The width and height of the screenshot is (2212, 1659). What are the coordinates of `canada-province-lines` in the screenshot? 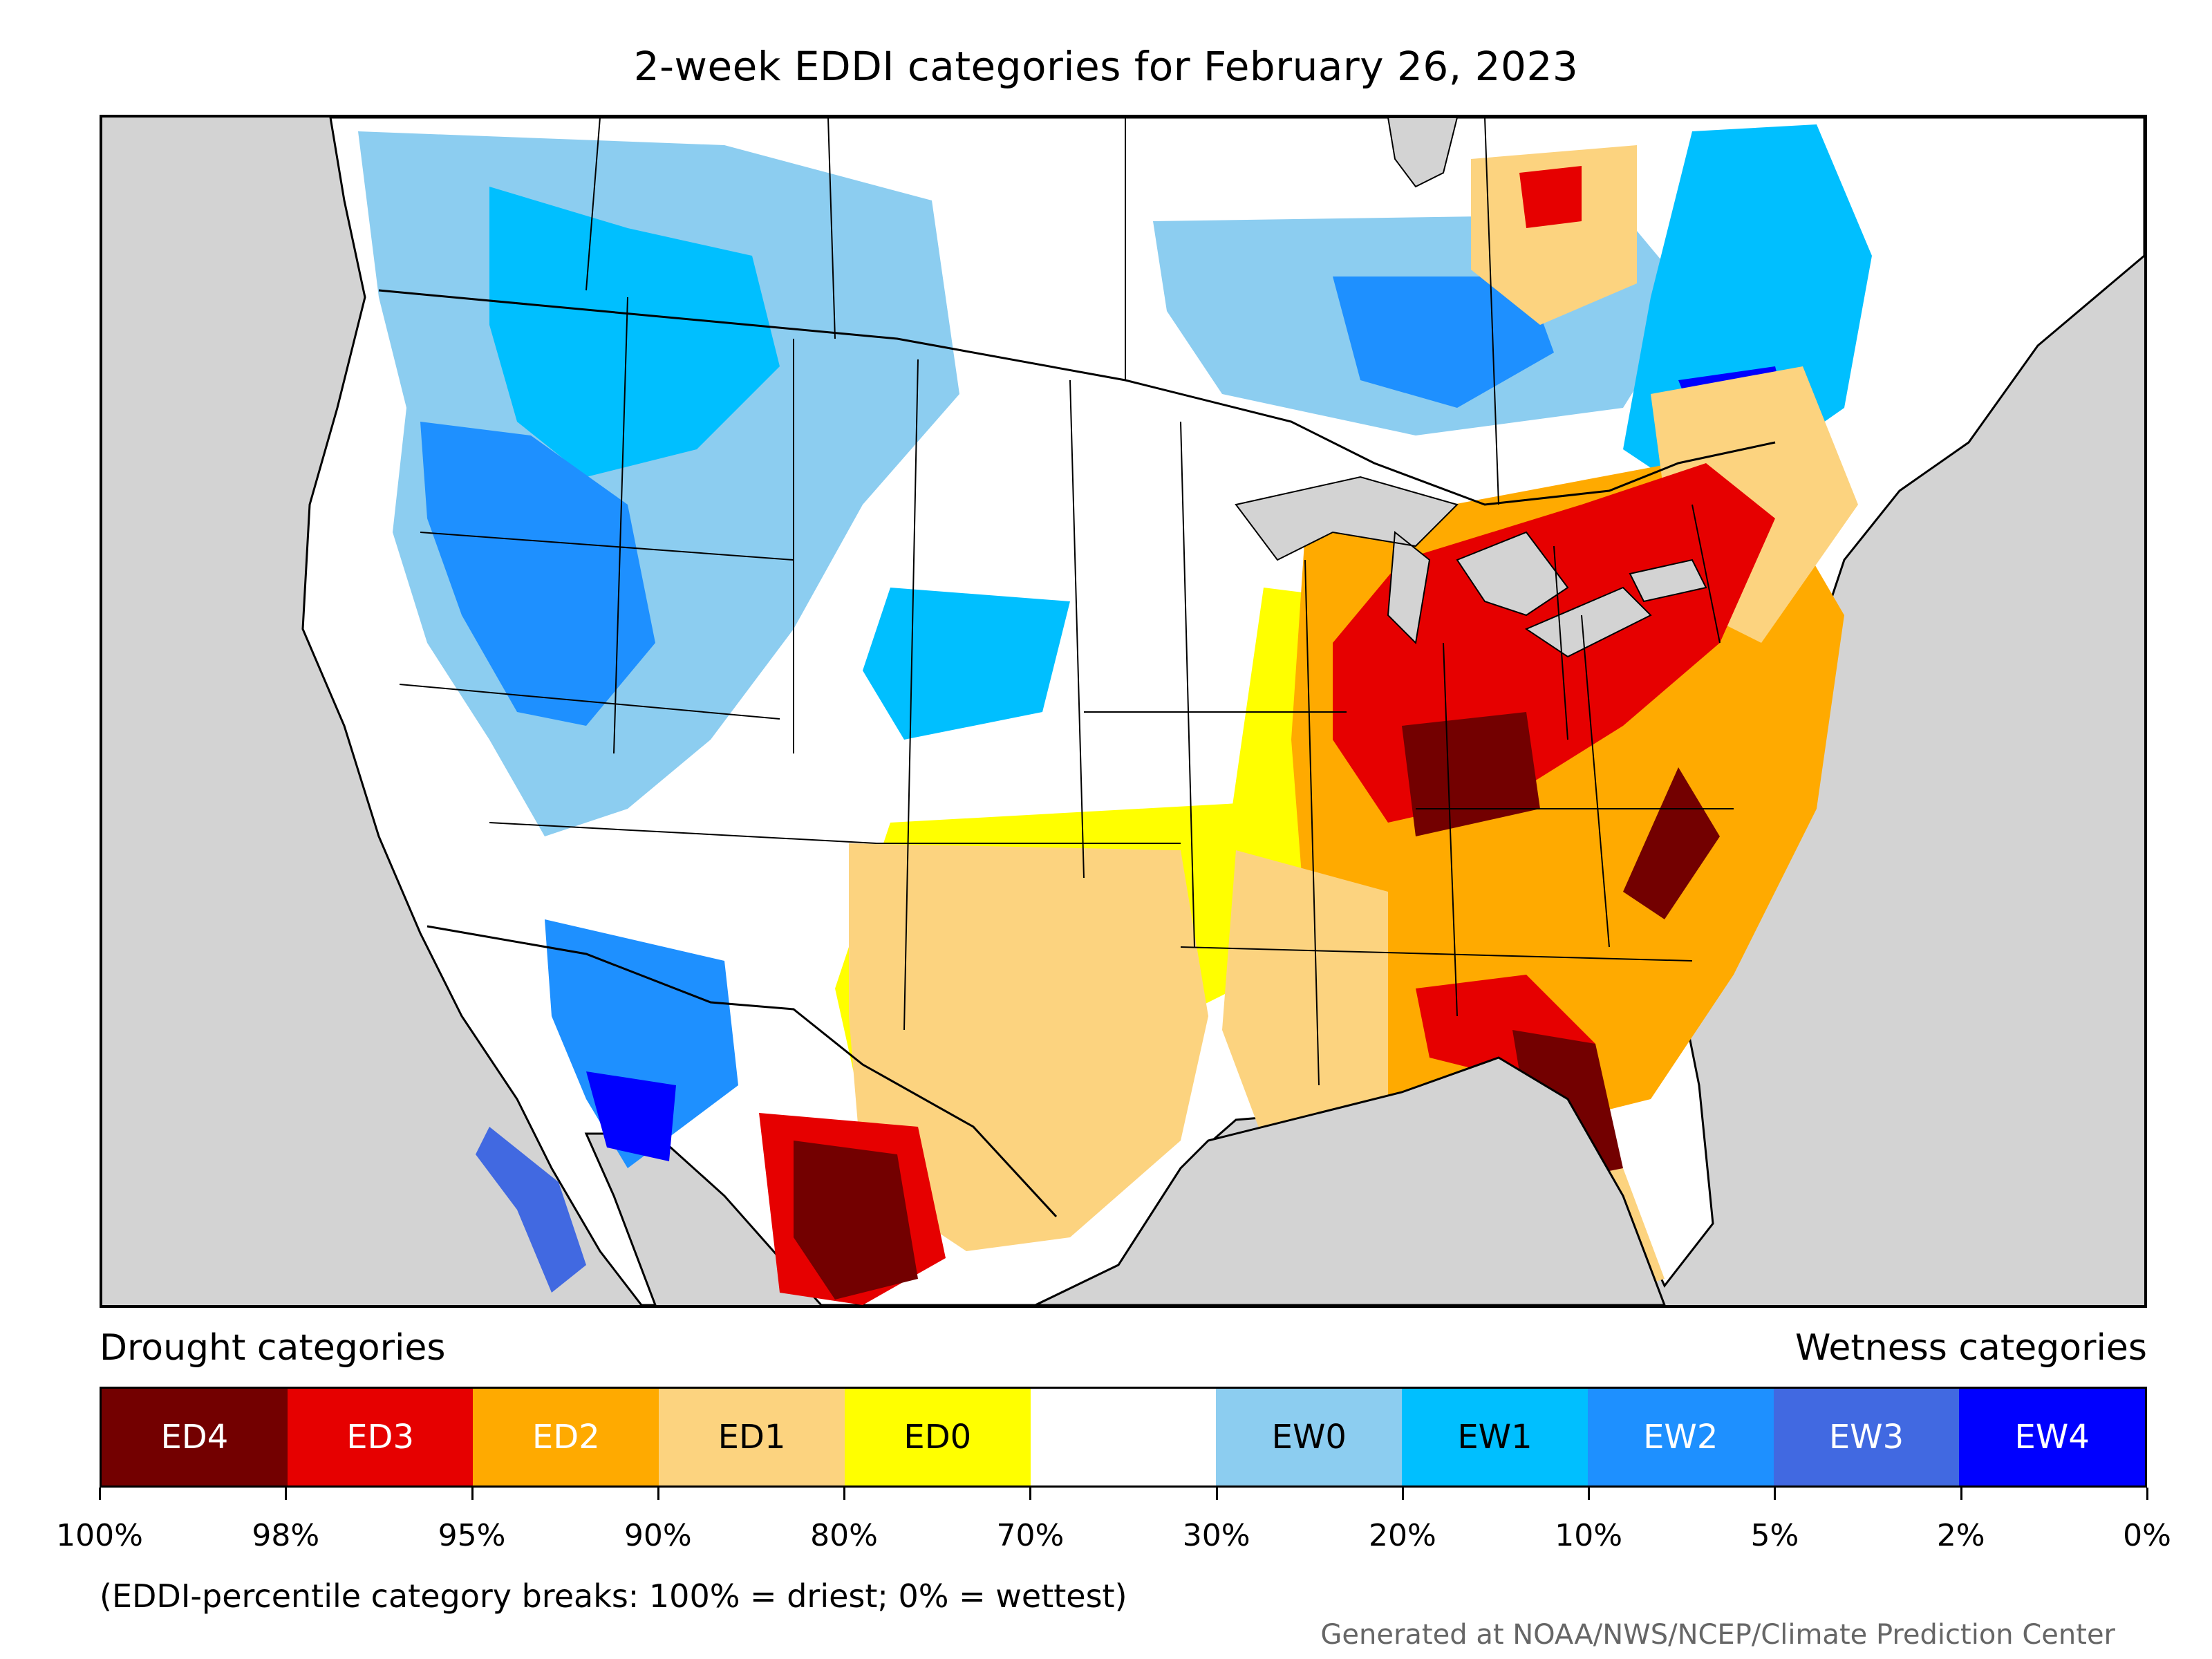 It's located at (1042, 311).